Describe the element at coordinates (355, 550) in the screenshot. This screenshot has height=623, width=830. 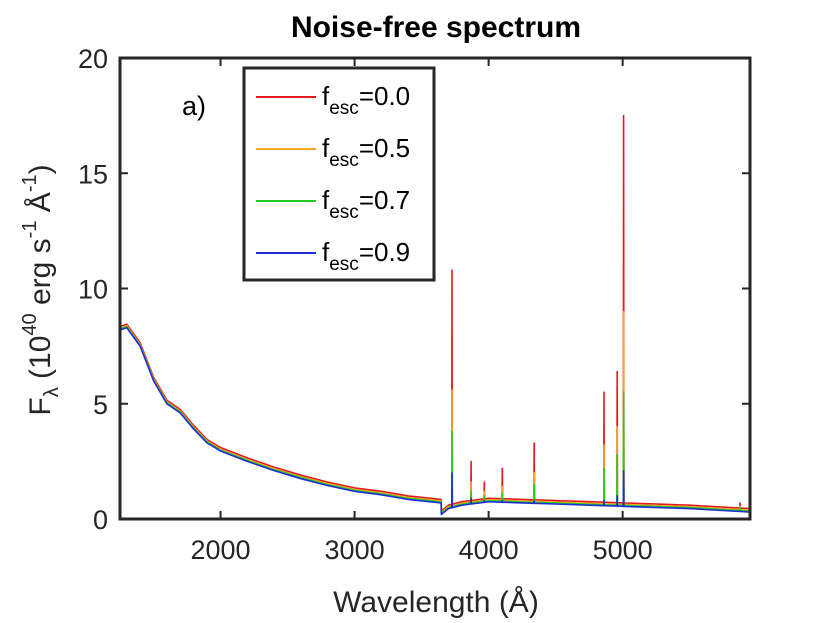
I see `x-tick-label: 3000` at that location.